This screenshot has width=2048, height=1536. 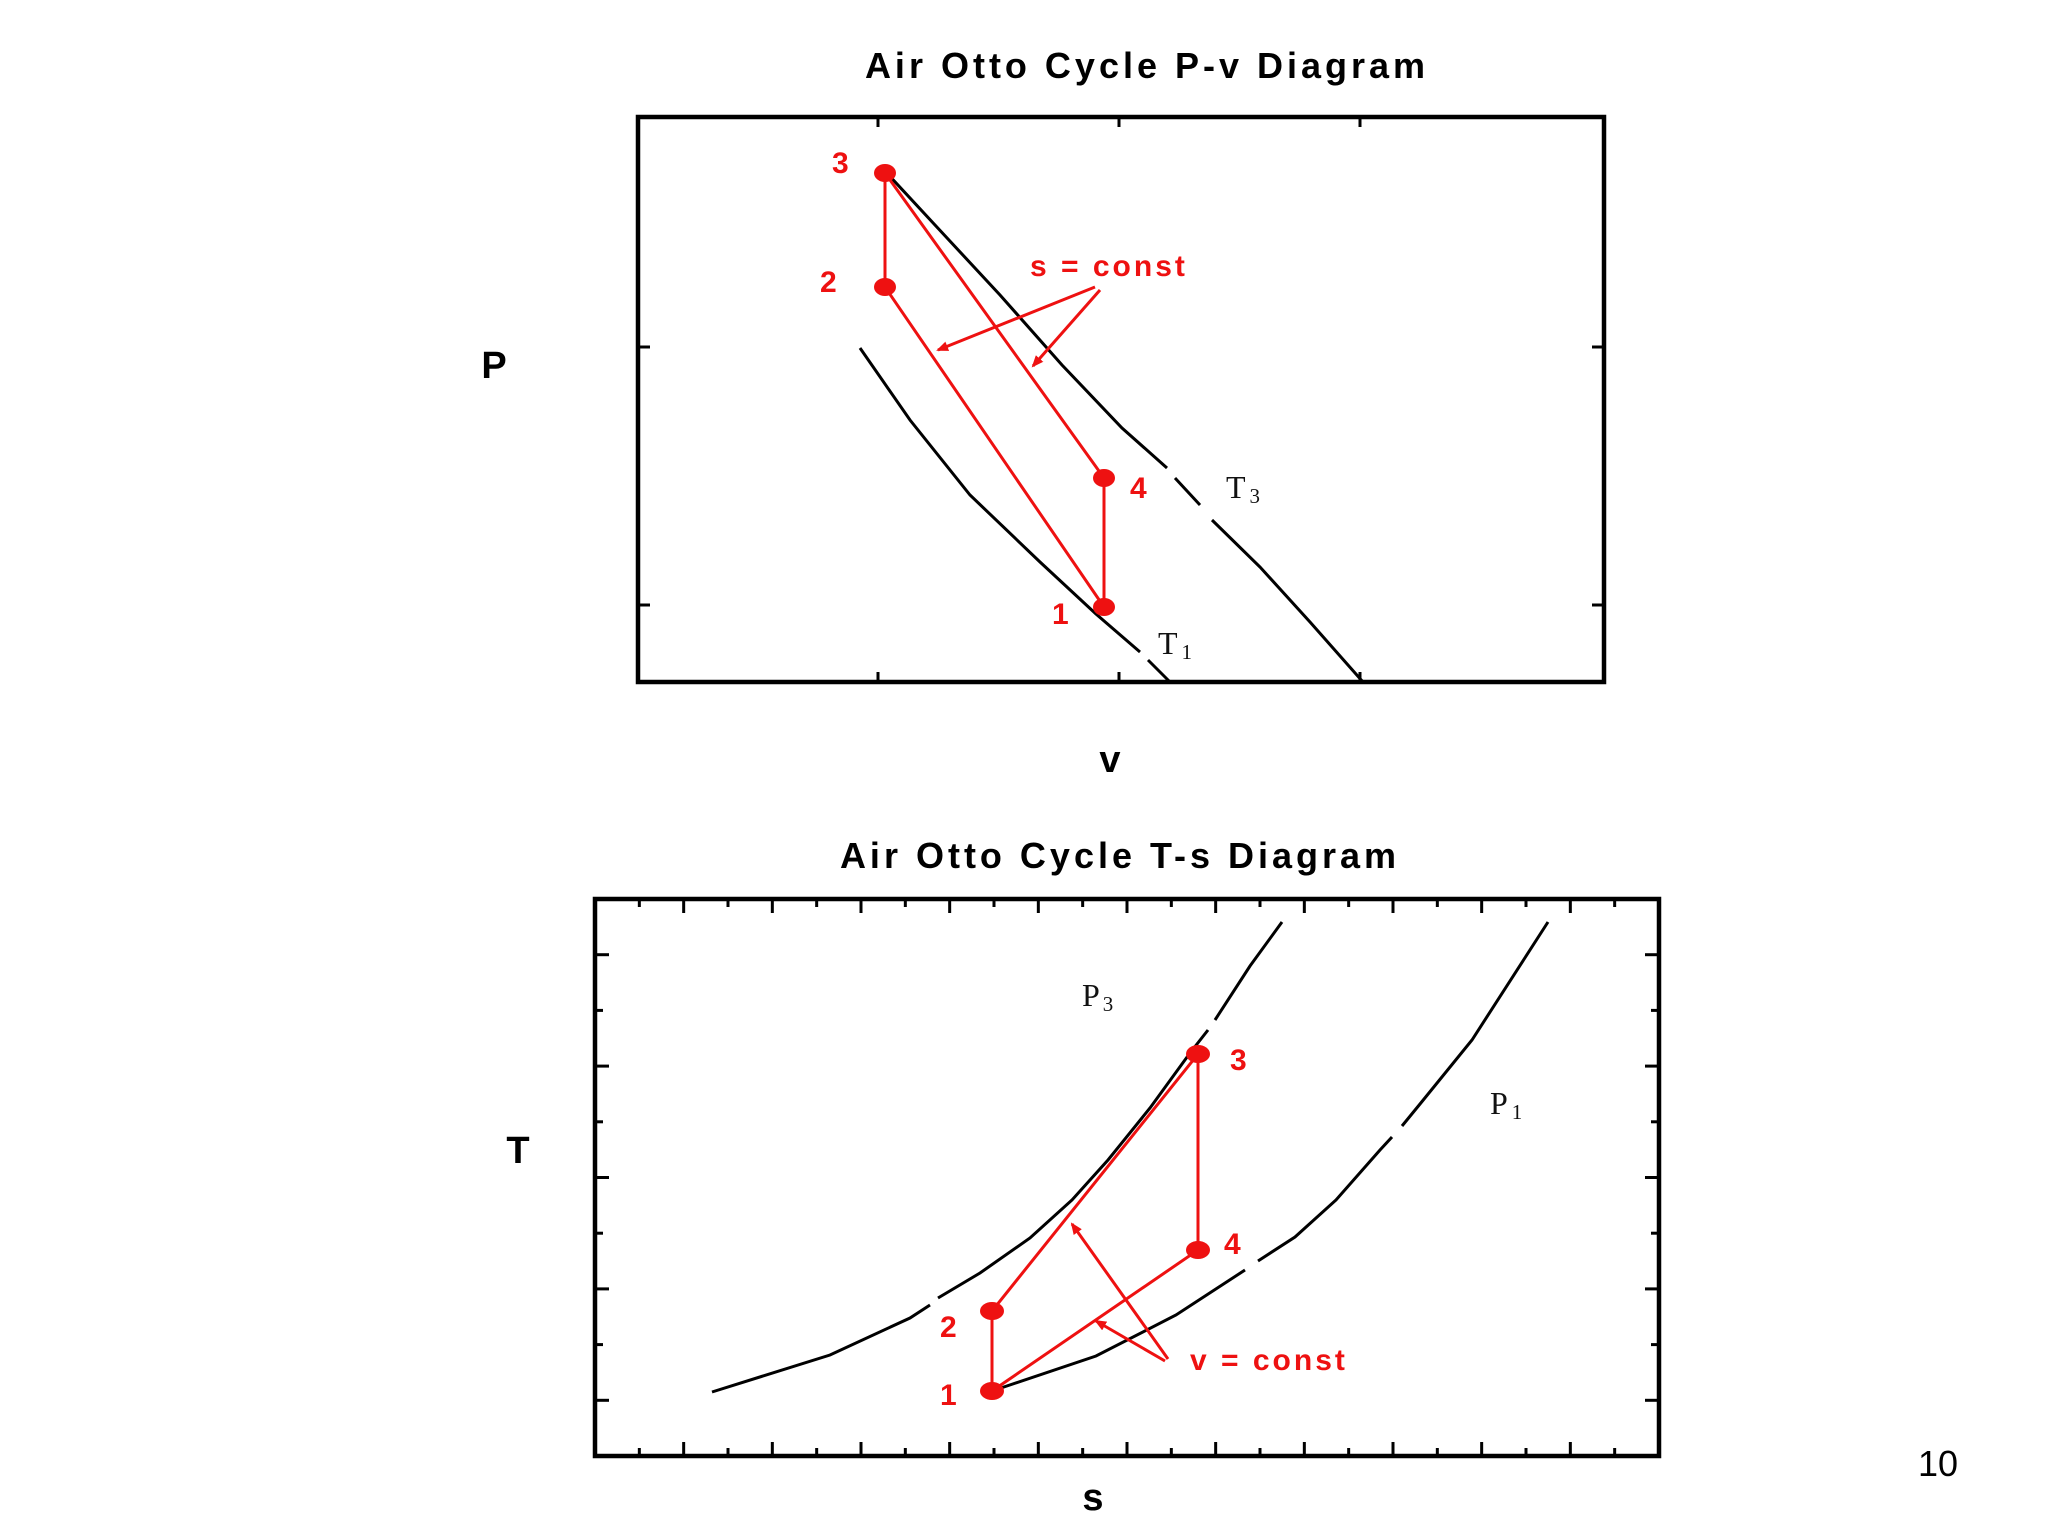 What do you see at coordinates (1287, 600) in the screenshot?
I see `isotherm-t3-curve-tail` at bounding box center [1287, 600].